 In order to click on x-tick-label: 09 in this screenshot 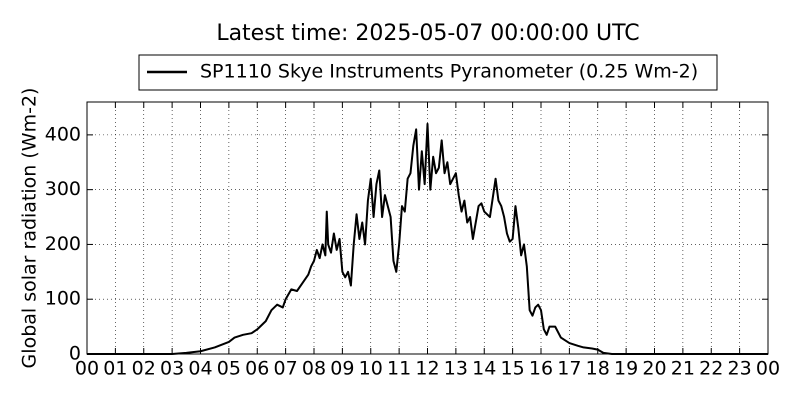, I will do `click(342, 369)`.